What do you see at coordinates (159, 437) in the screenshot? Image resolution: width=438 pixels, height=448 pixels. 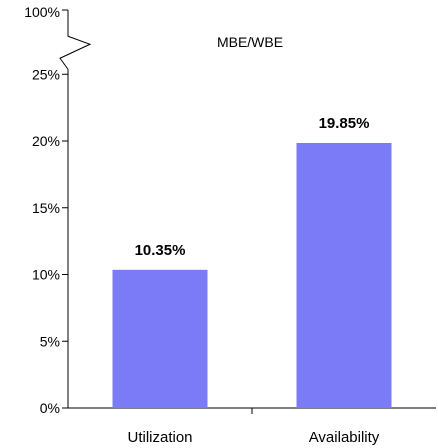 I see `x-tick-label: Utilization` at bounding box center [159, 437].